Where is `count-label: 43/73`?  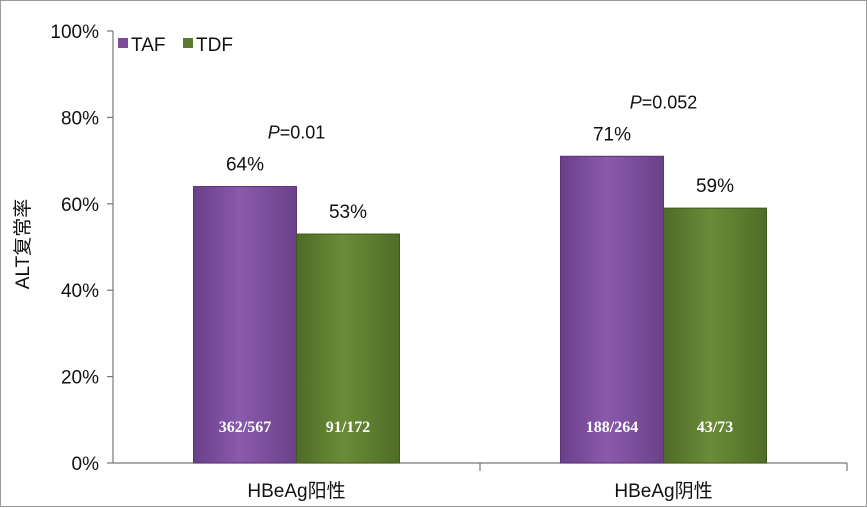
count-label: 43/73 is located at coordinates (715, 427).